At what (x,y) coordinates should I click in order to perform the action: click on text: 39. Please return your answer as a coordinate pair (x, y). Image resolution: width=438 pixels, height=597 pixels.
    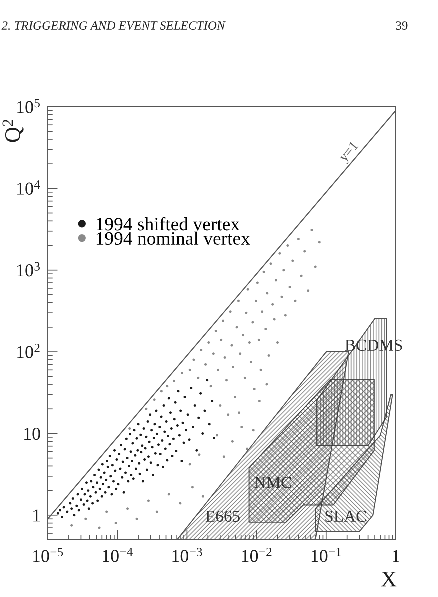
    Looking at the image, I should click on (402, 26).